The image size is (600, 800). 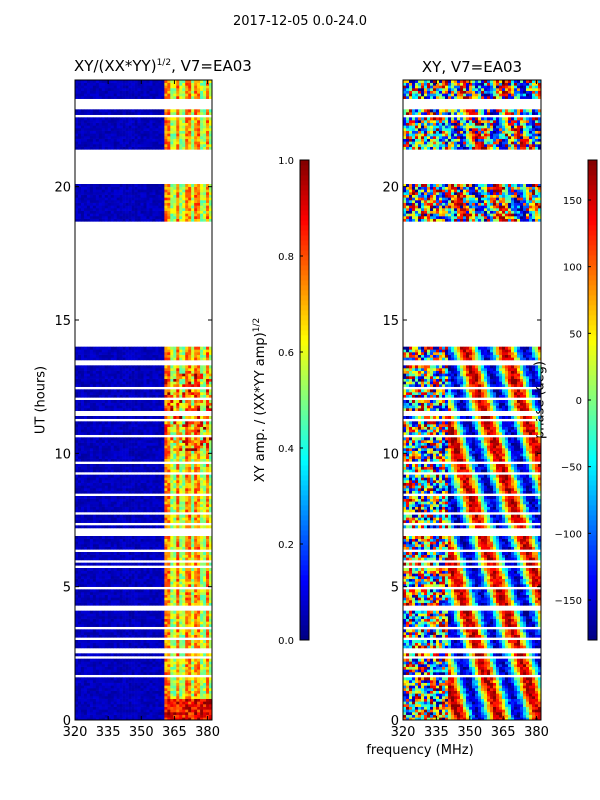 What do you see at coordinates (568, 534) in the screenshot?
I see `colorbar-tick-label: −100` at bounding box center [568, 534].